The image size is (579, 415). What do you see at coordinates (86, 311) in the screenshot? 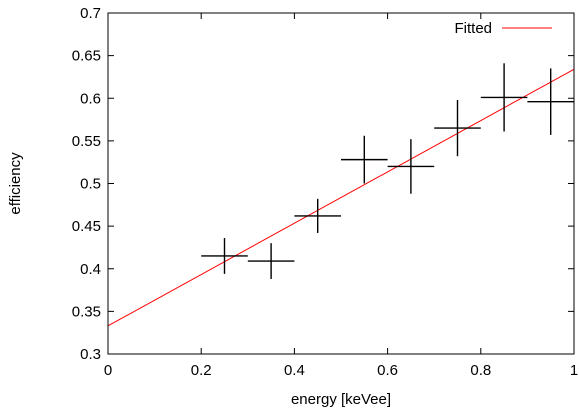
I see `y-tick-label: 0.35` at bounding box center [86, 311].